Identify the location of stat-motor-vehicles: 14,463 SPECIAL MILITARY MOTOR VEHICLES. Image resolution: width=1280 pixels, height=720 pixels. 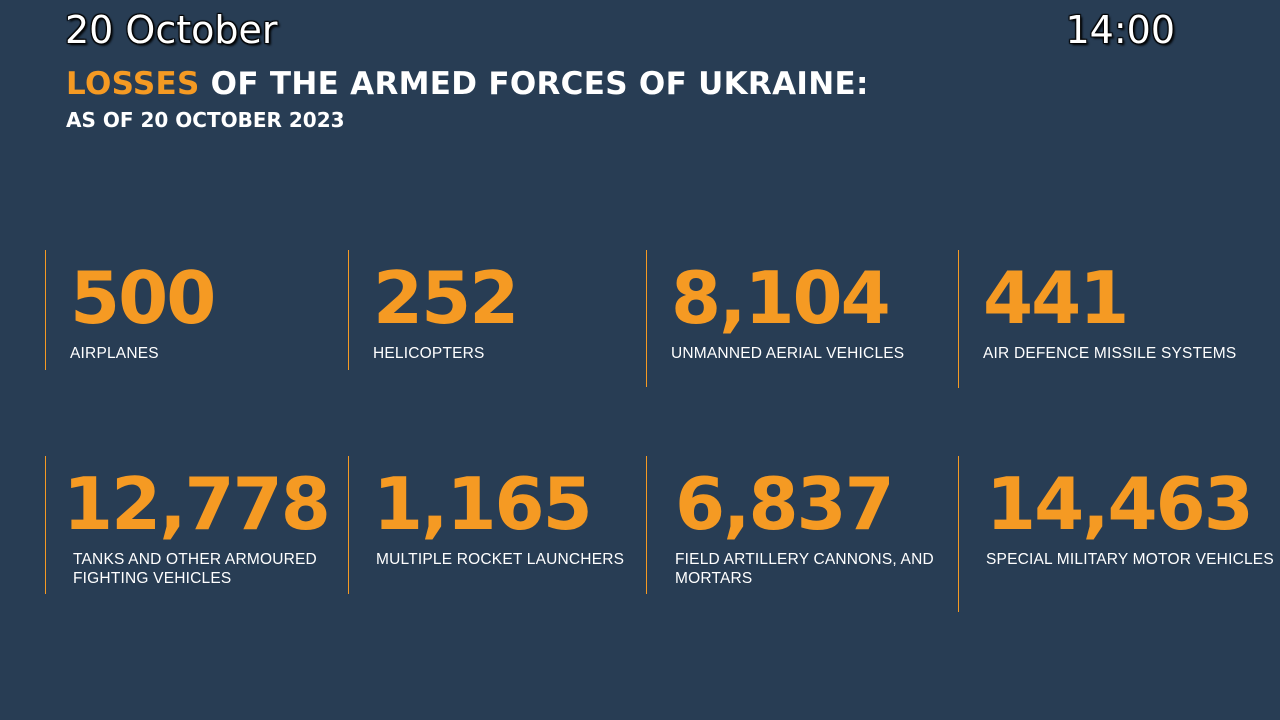
(1118, 534).